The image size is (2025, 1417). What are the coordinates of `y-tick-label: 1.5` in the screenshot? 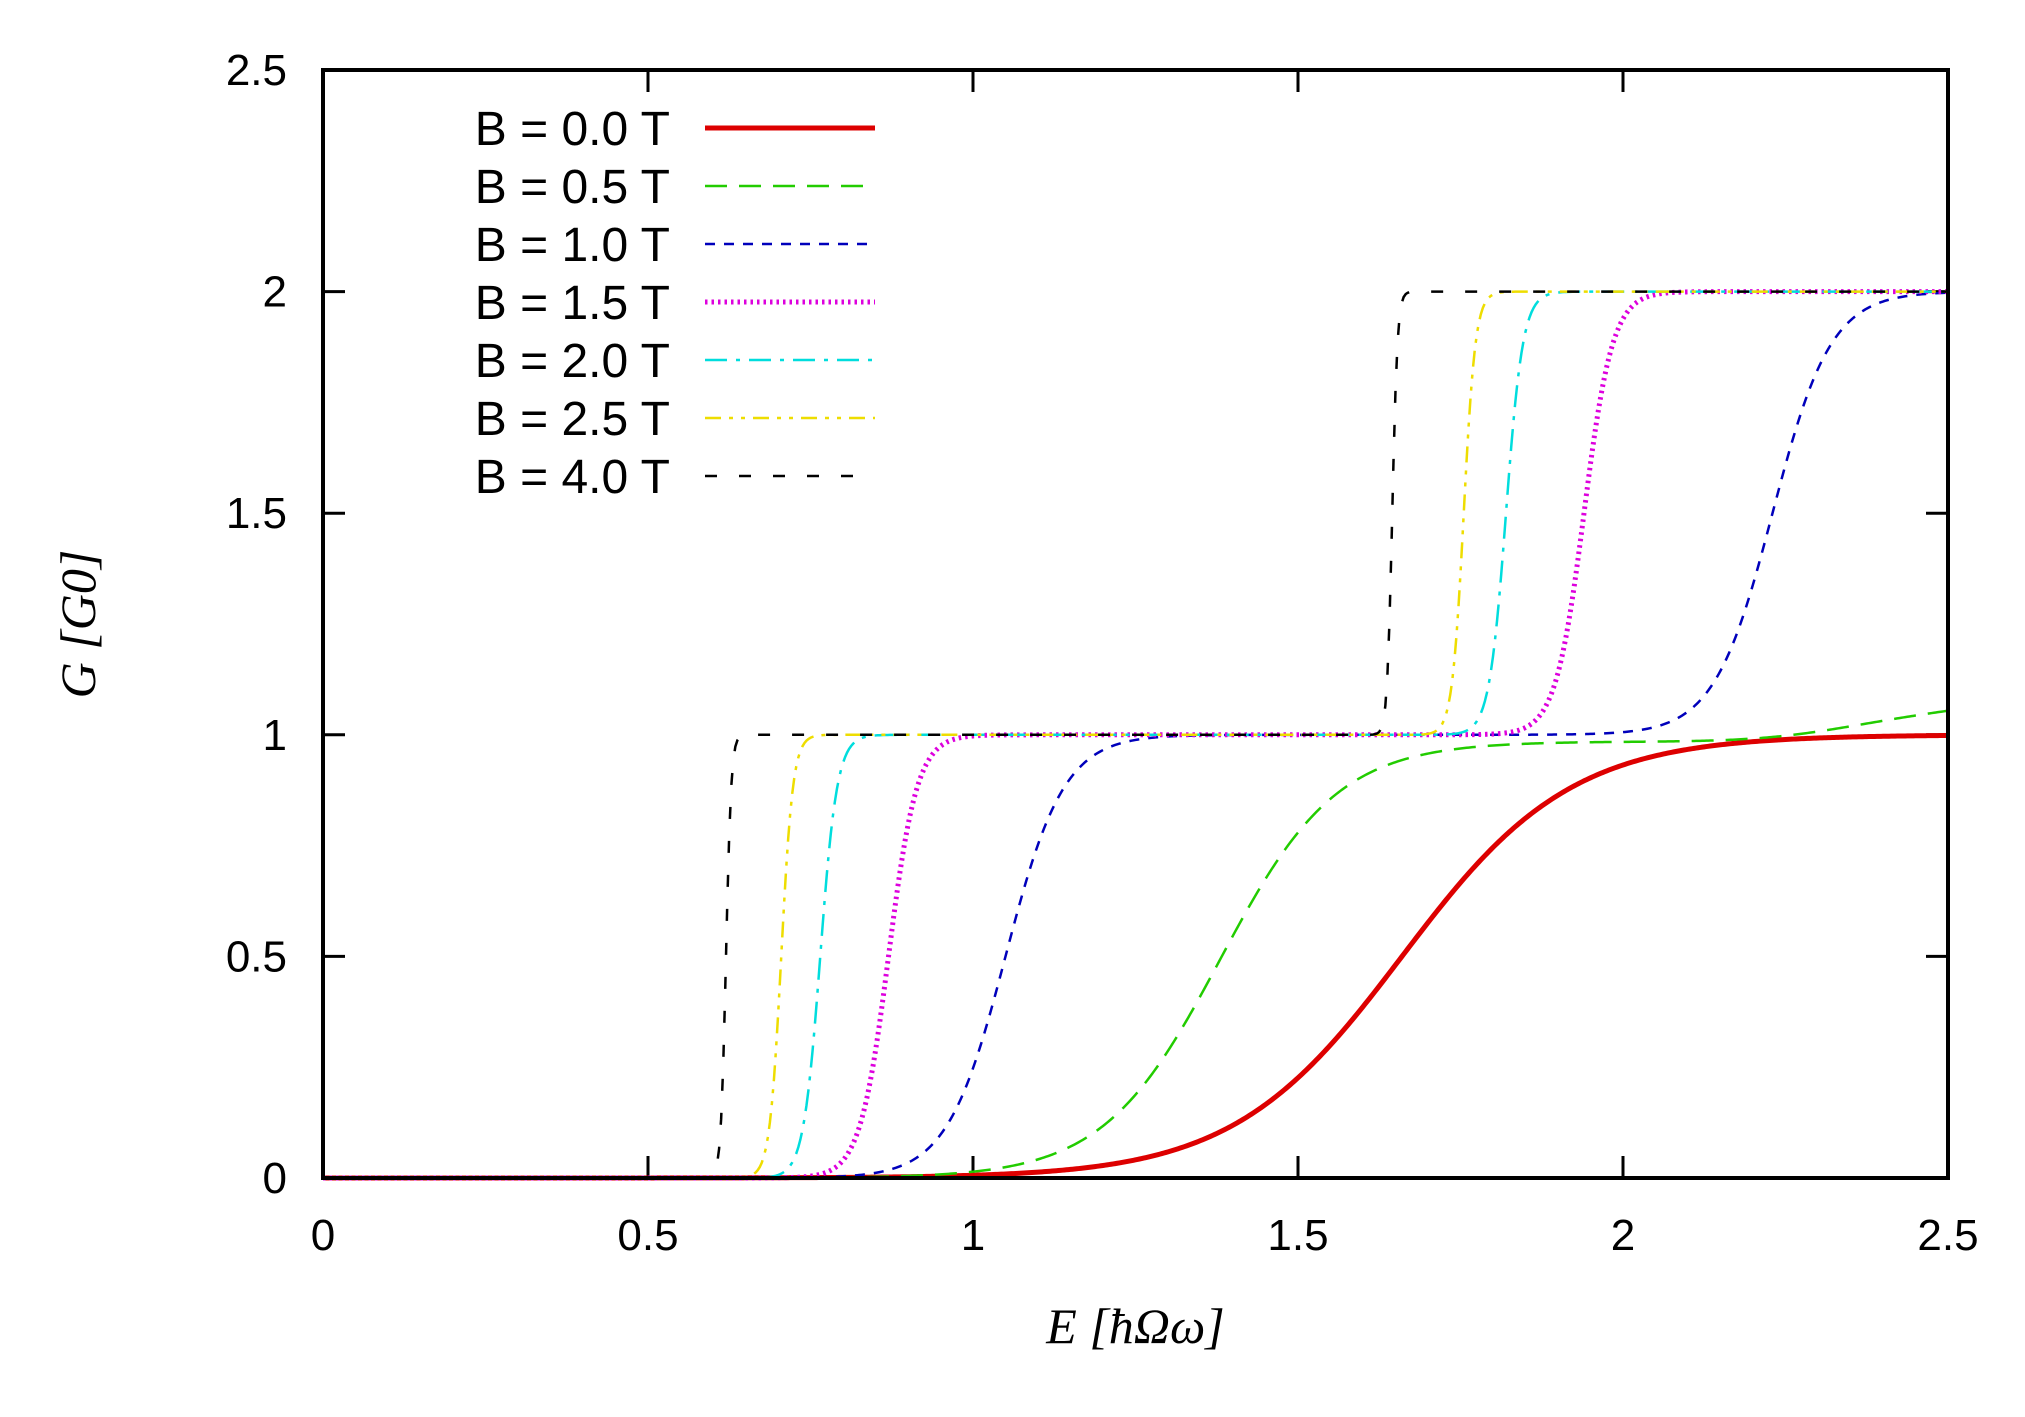 It's located at (256, 513).